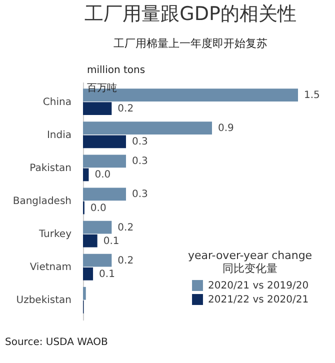 The width and height of the screenshot is (335, 363). Describe the element at coordinates (258, 286) in the screenshot. I see `legend-label: 2020/21 vs 2019/20` at that location.